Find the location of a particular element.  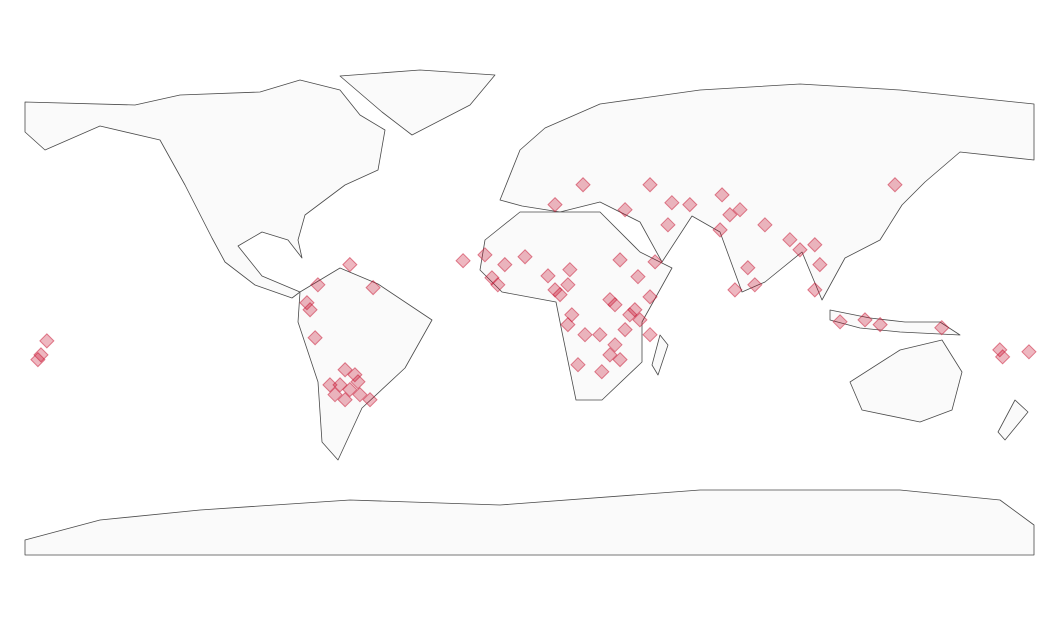

new-zealand is located at coordinates (1013, 420).